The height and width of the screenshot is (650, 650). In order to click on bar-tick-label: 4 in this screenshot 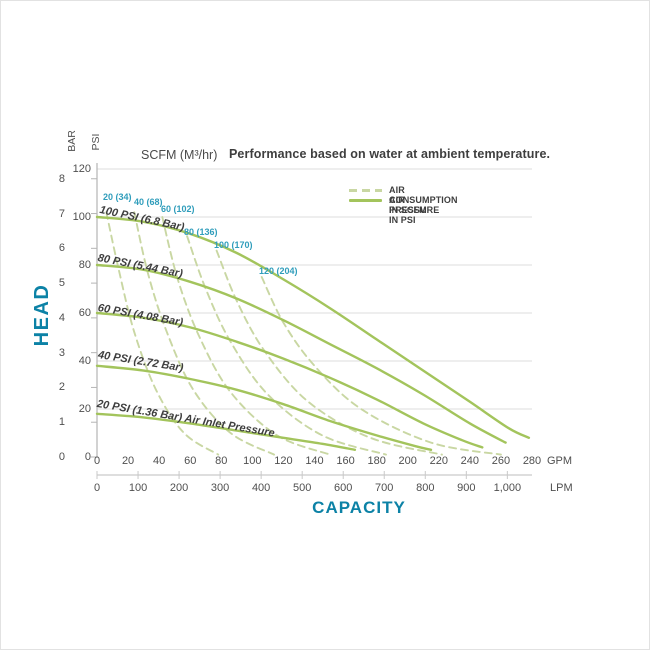, I will do `click(61, 317)`.